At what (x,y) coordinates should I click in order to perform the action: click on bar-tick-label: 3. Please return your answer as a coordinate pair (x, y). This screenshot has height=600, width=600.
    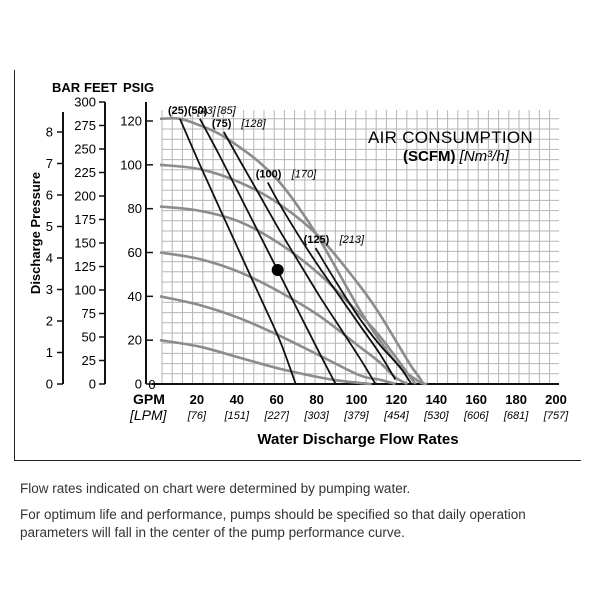
    Looking at the image, I should click on (49, 289).